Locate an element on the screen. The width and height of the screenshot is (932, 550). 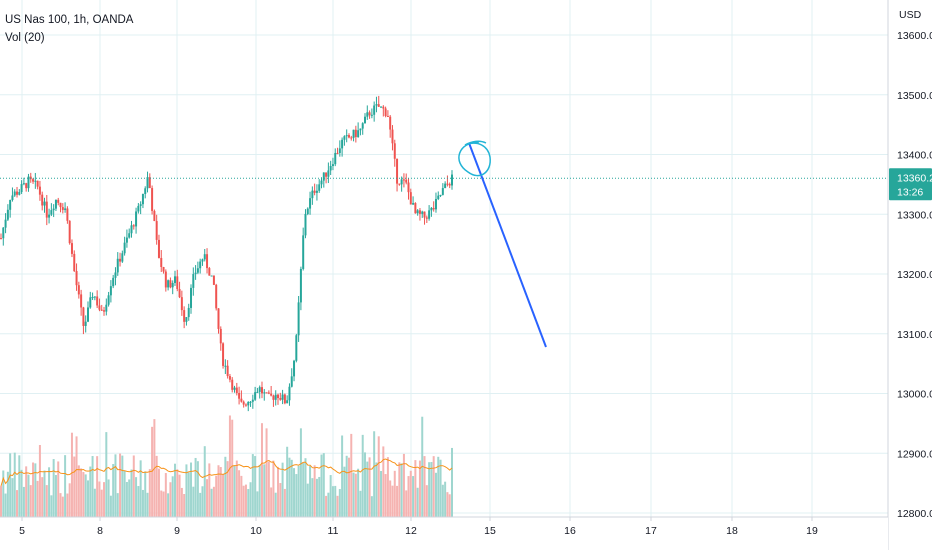
volume-ma-line is located at coordinates (226, 472).